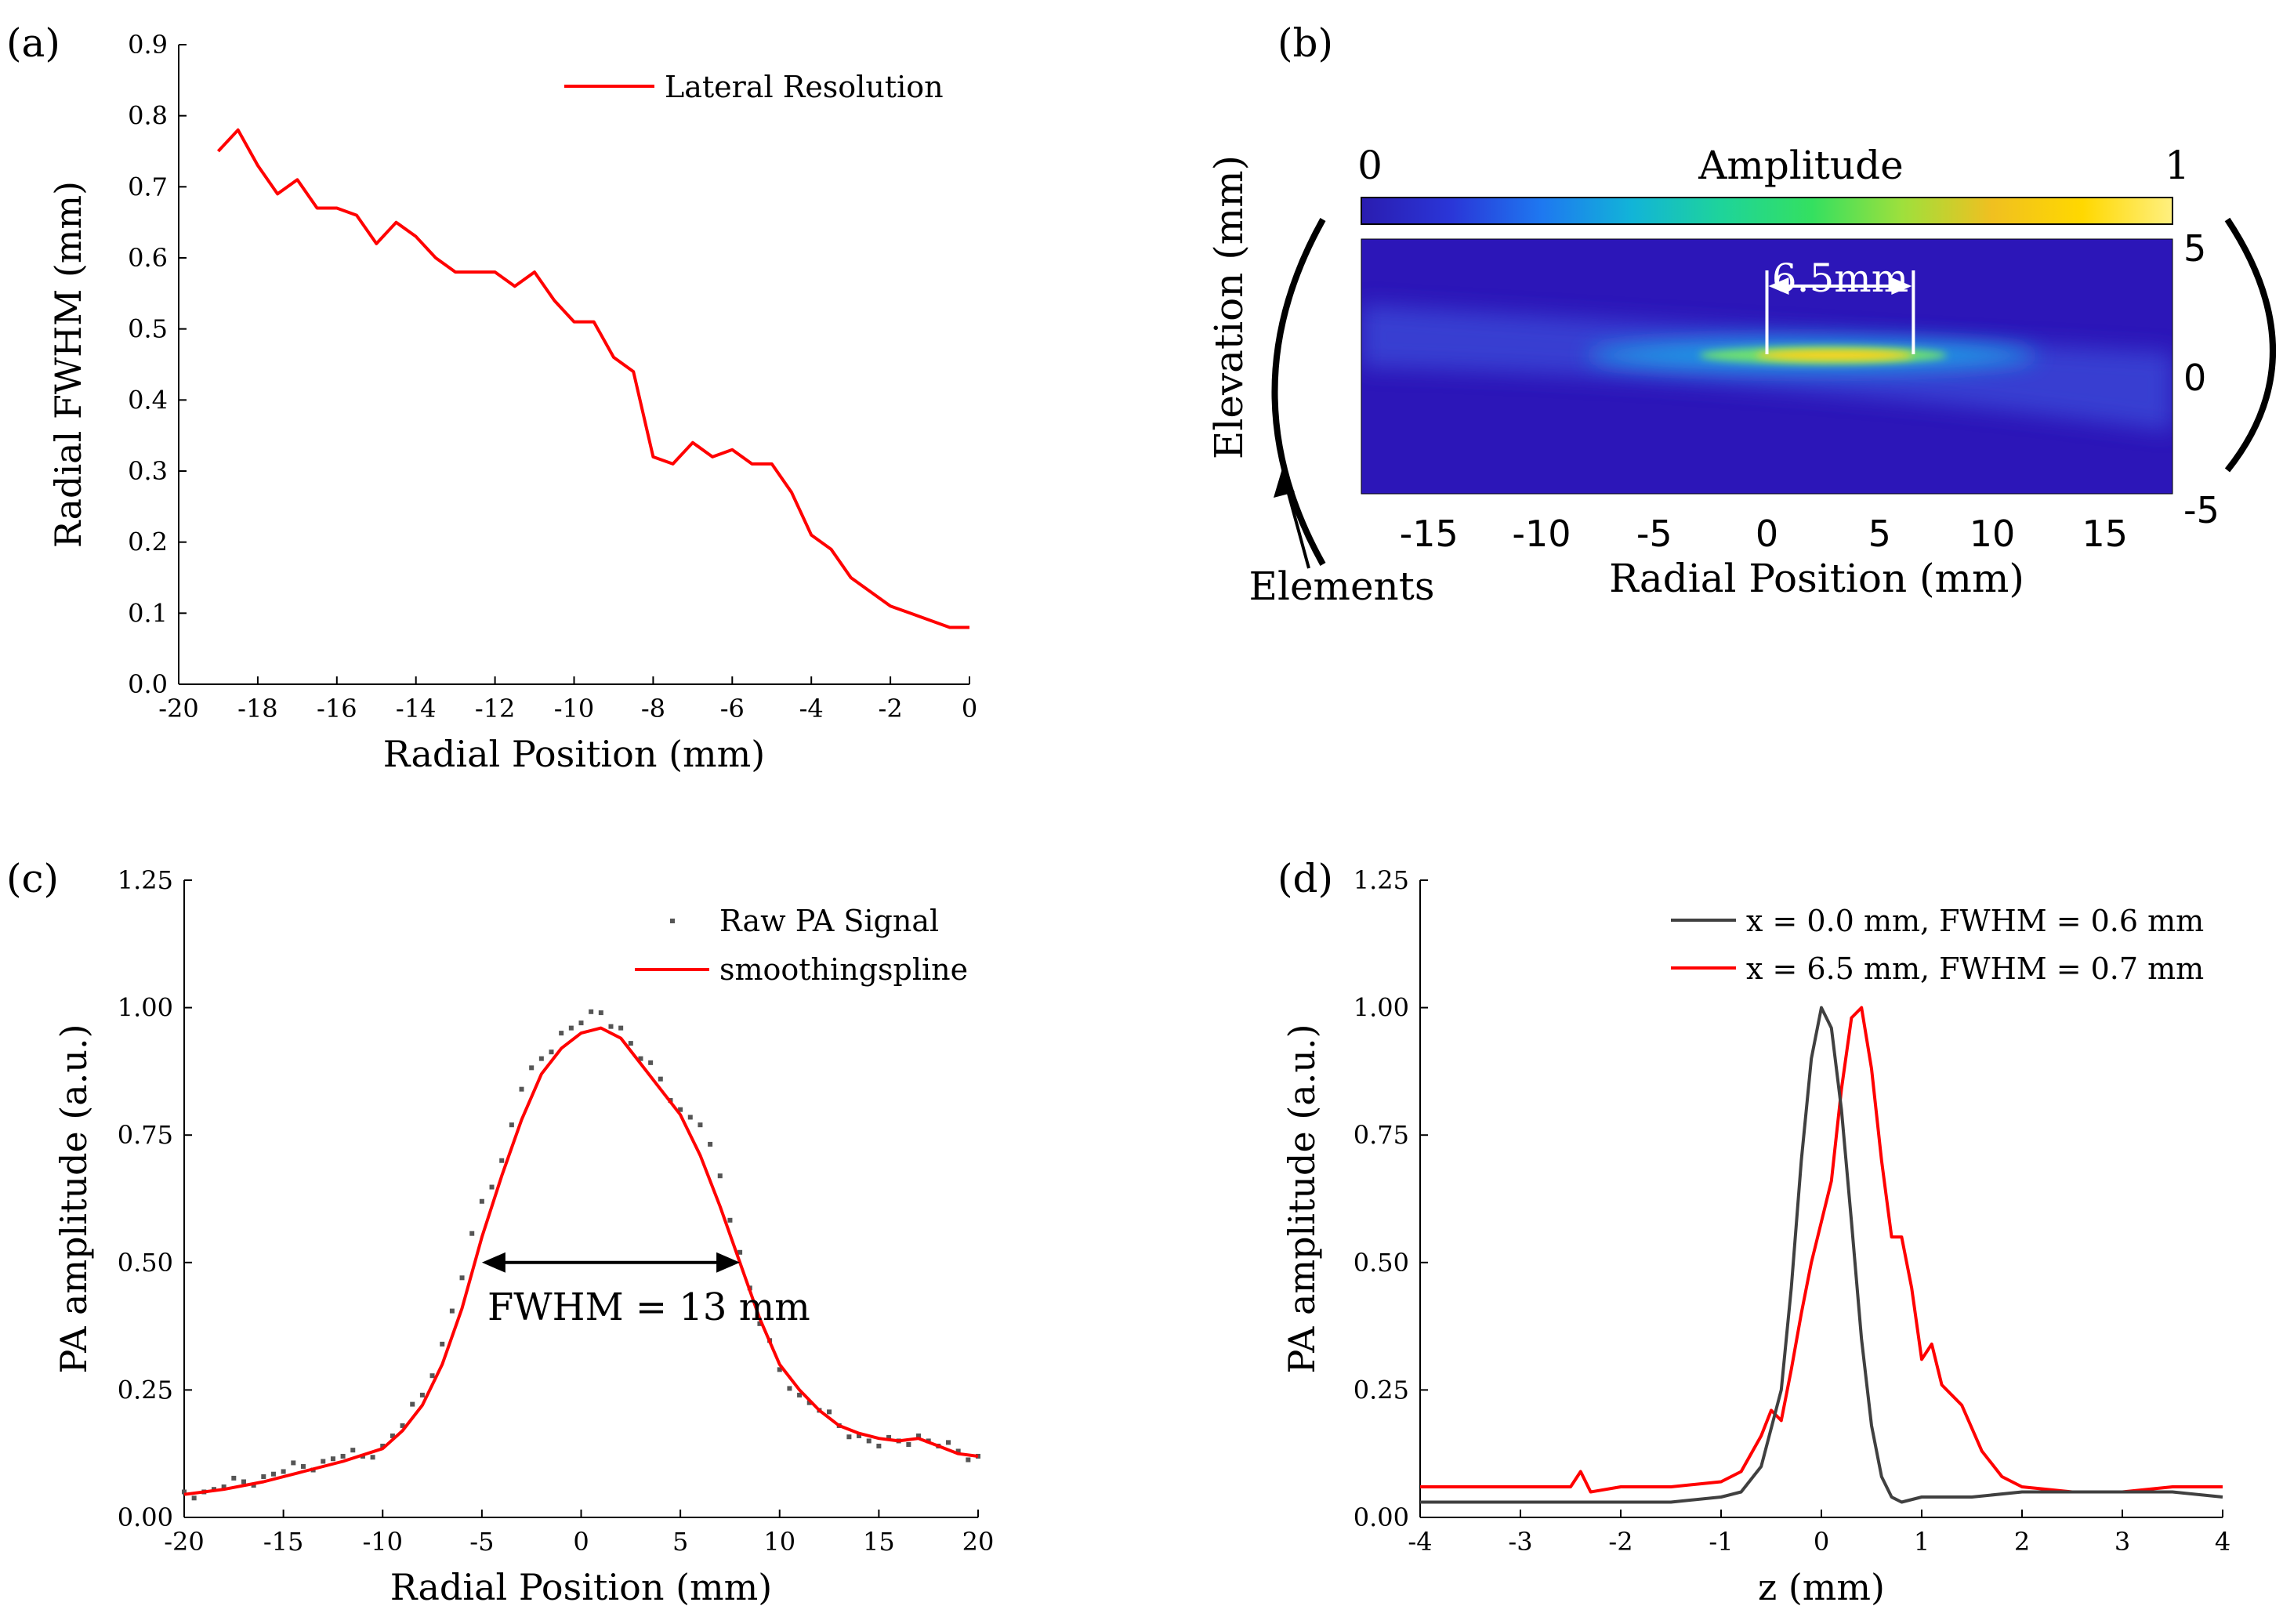  Describe the element at coordinates (148, 45) in the screenshot. I see `y-tick-label: 0.9` at that location.